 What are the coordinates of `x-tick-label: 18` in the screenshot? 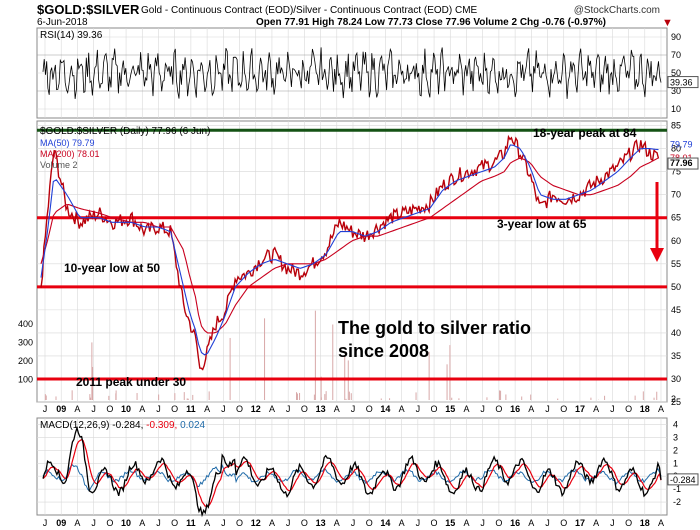 It's located at (645, 409).